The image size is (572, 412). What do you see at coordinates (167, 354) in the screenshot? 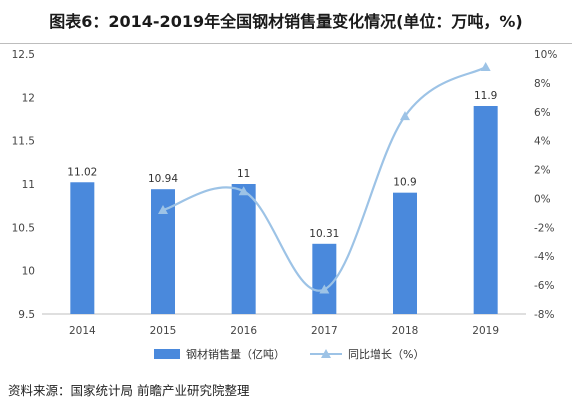
I see `legend-swatch-bar` at bounding box center [167, 354].